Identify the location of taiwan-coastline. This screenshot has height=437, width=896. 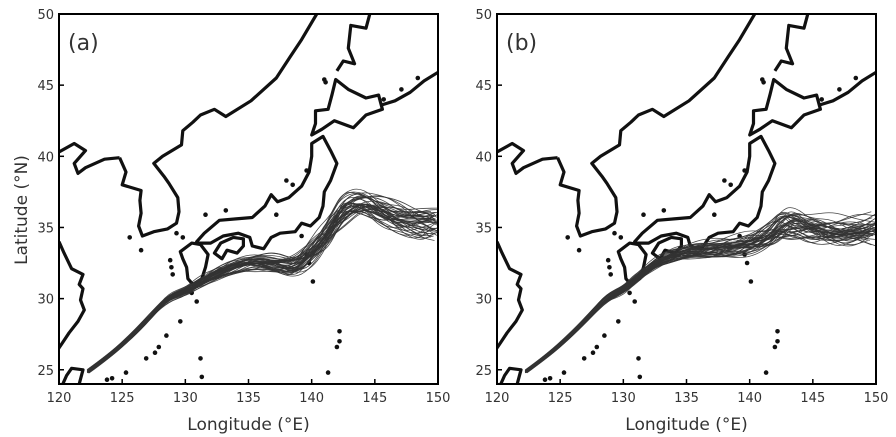
(73, 375).